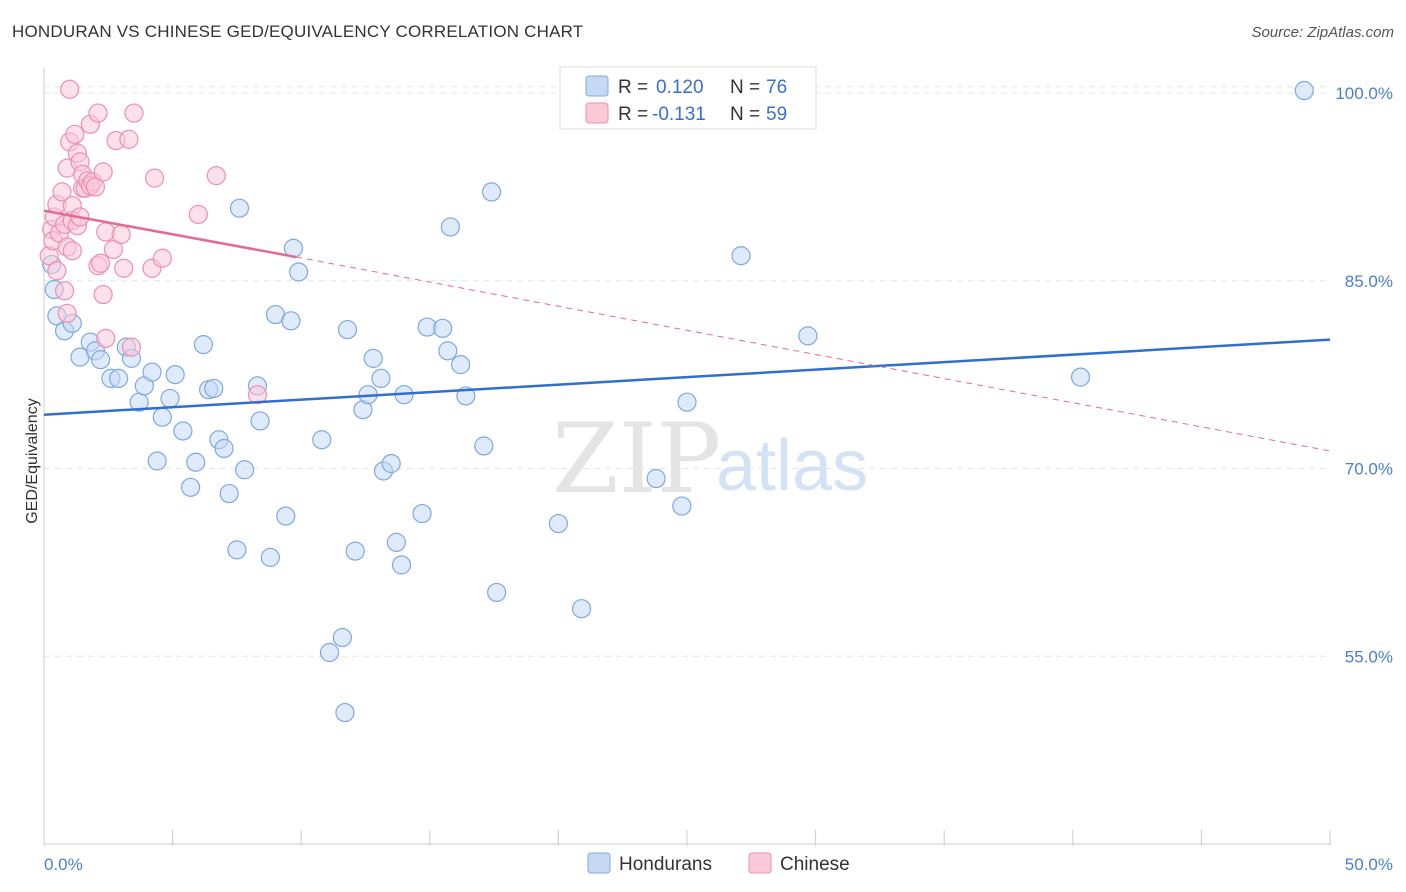 The image size is (1406, 892). What do you see at coordinates (680, 87) in the screenshot?
I see `legend-r-value-hondurans: 0.120` at bounding box center [680, 87].